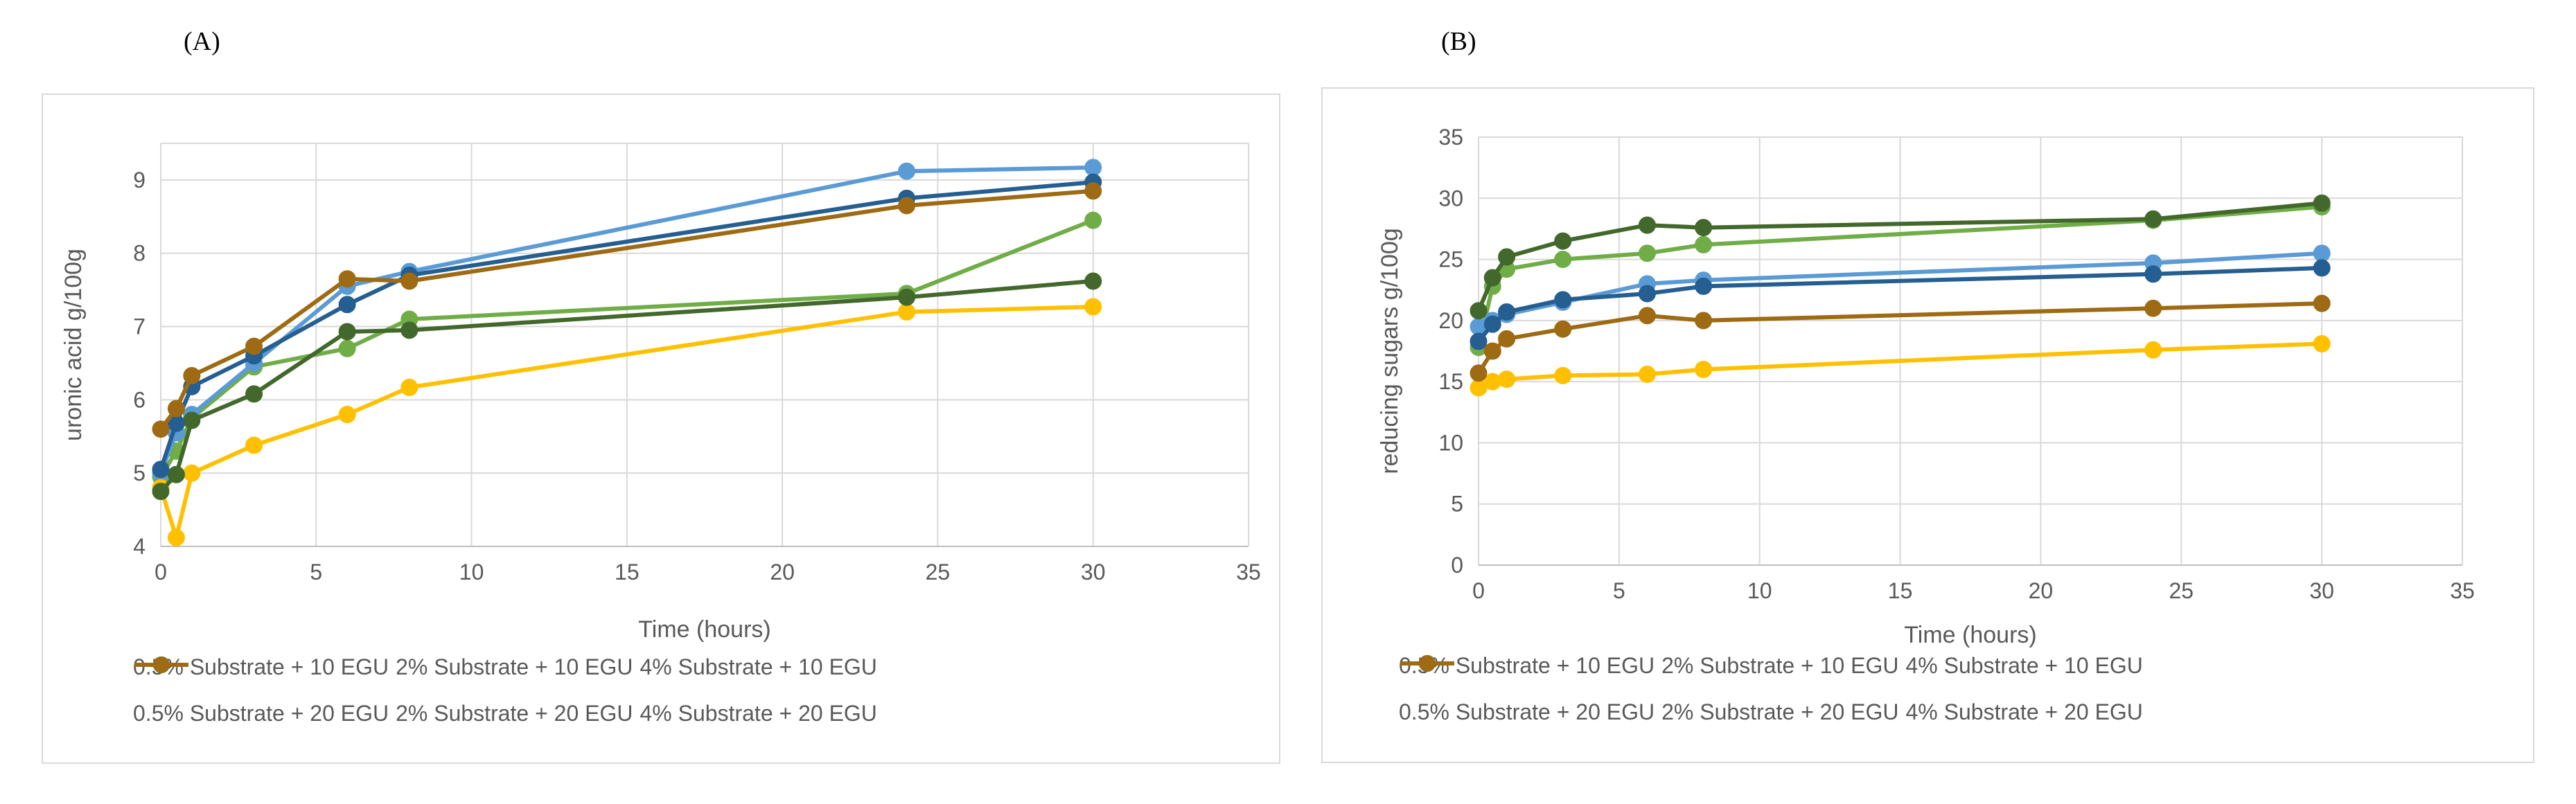  Describe the element at coordinates (139, 399) in the screenshot. I see `chart-a-ytick-6: 6` at that location.